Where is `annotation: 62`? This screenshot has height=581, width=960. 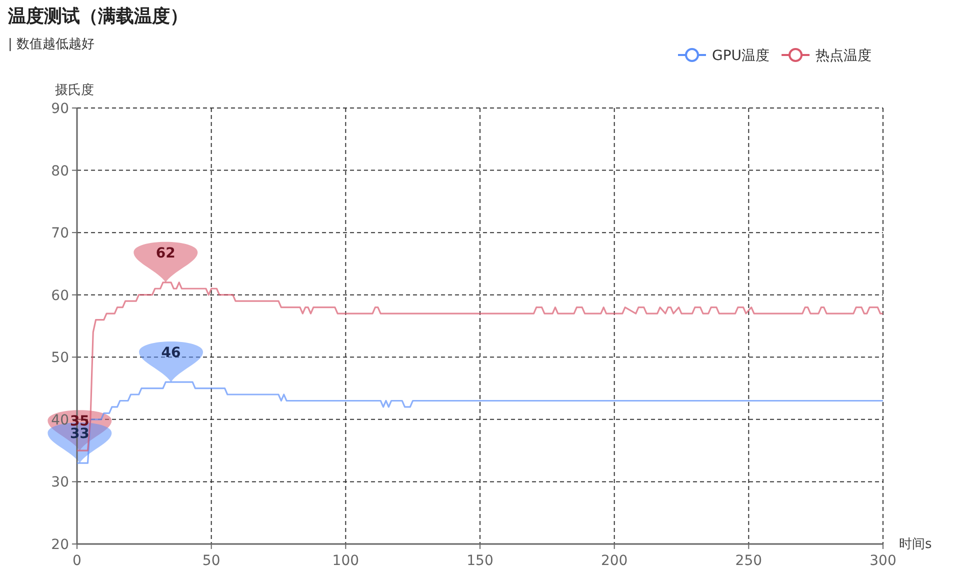 annotation: 62 is located at coordinates (166, 253).